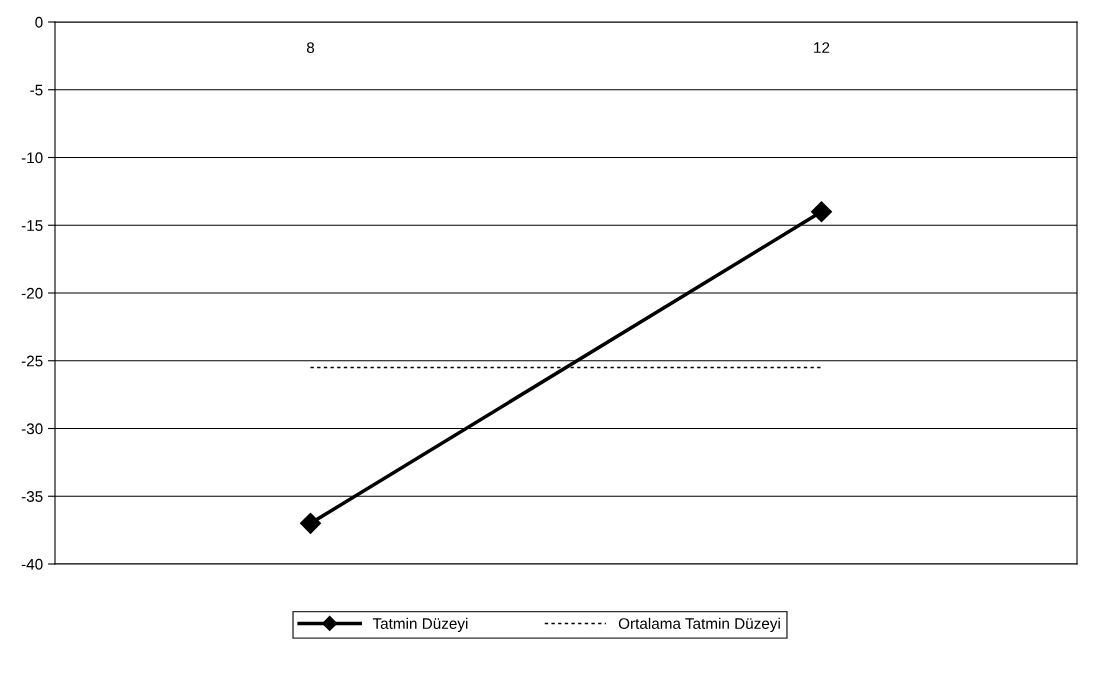 This screenshot has width=1117, height=674. What do you see at coordinates (32, 564) in the screenshot?
I see `y-tick-label: -40` at bounding box center [32, 564].